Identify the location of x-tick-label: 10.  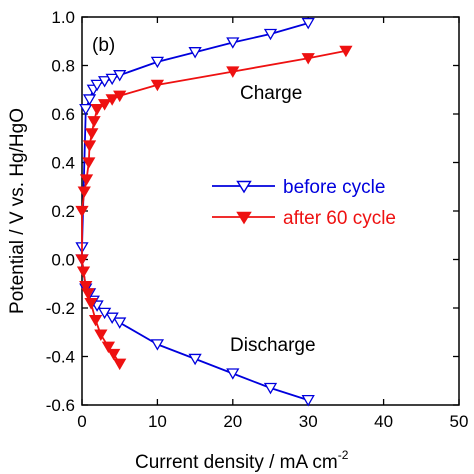
(157, 421).